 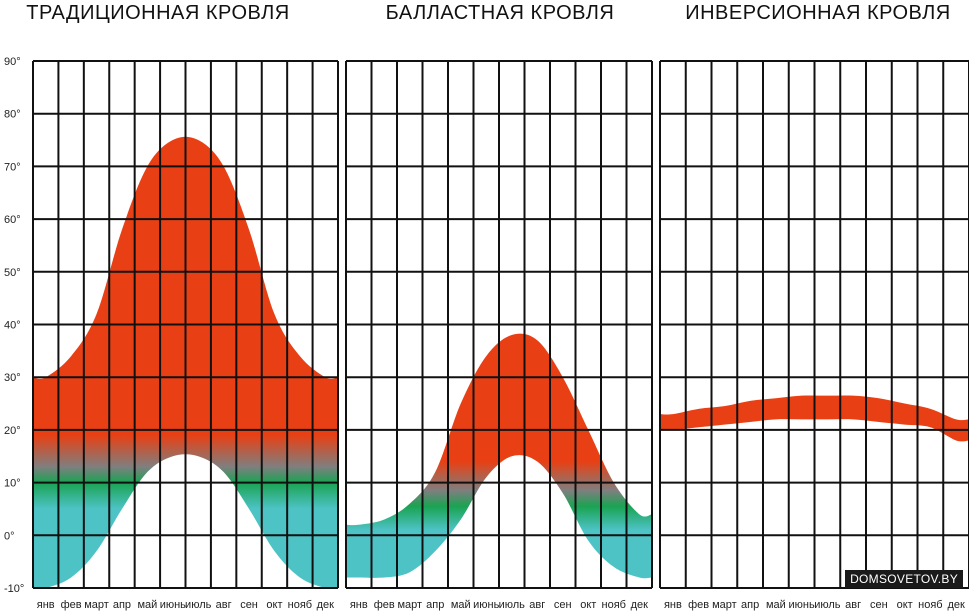 I want to click on y-tick-label: 20°, so click(x=12, y=431).